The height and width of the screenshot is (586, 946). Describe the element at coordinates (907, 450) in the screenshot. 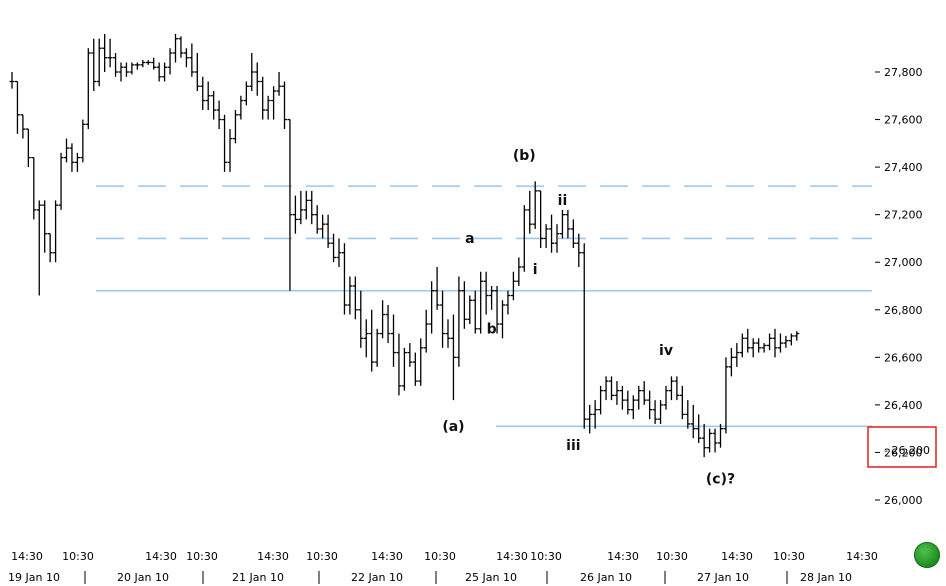

I see `current-price-label: - 26,200` at that location.